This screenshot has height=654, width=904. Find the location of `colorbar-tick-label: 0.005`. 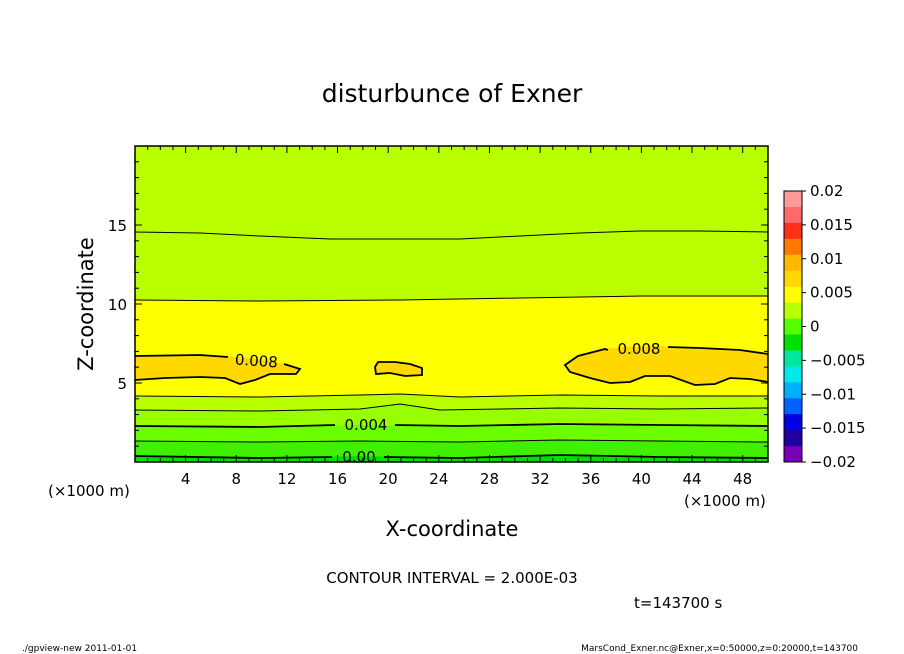

colorbar-tick-label: 0.005 is located at coordinates (831, 293).